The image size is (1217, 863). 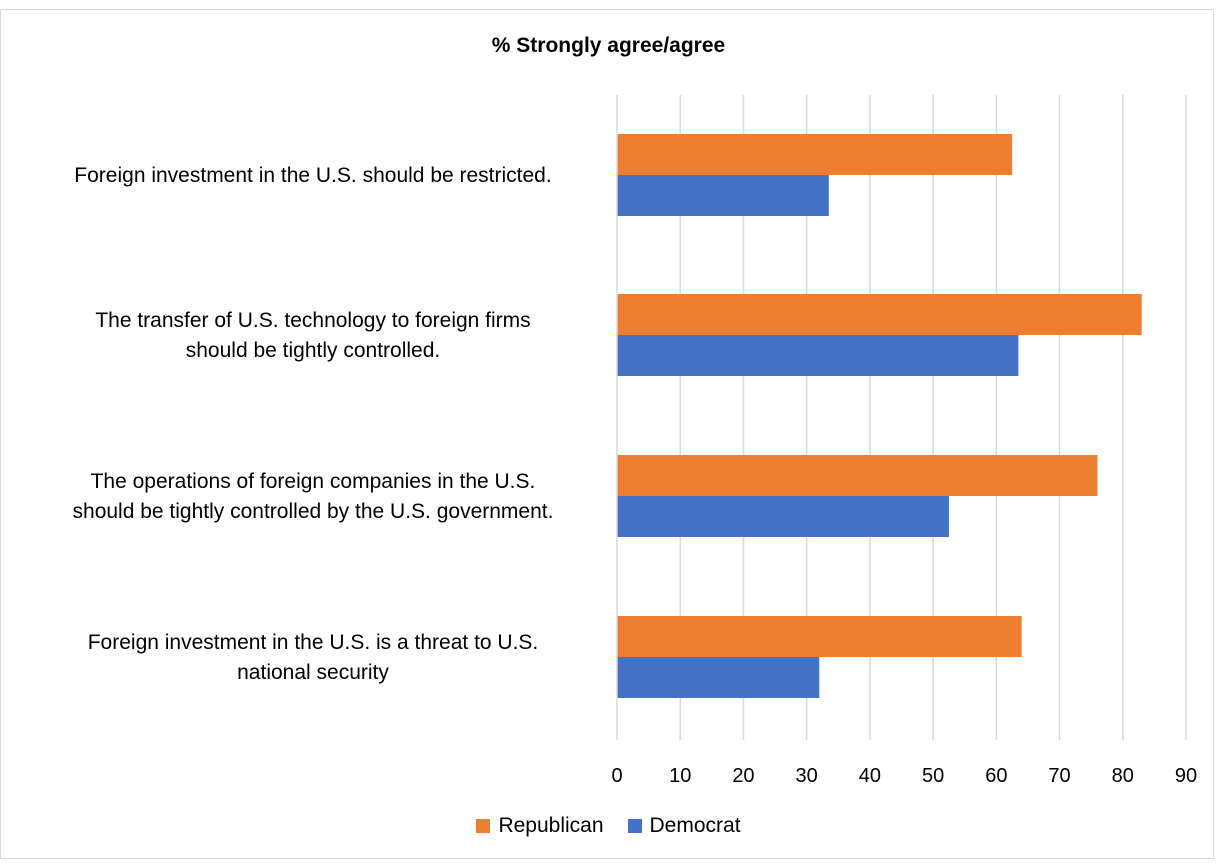 What do you see at coordinates (608, 45) in the screenshot?
I see `chart-title: % Strongly agree/agree` at bounding box center [608, 45].